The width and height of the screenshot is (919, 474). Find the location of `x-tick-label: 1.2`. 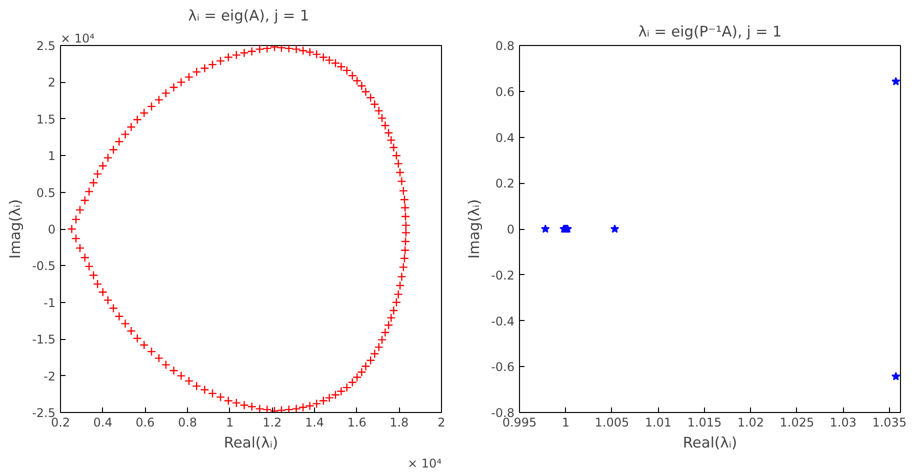

x-tick-label: 1.2 is located at coordinates (272, 423).